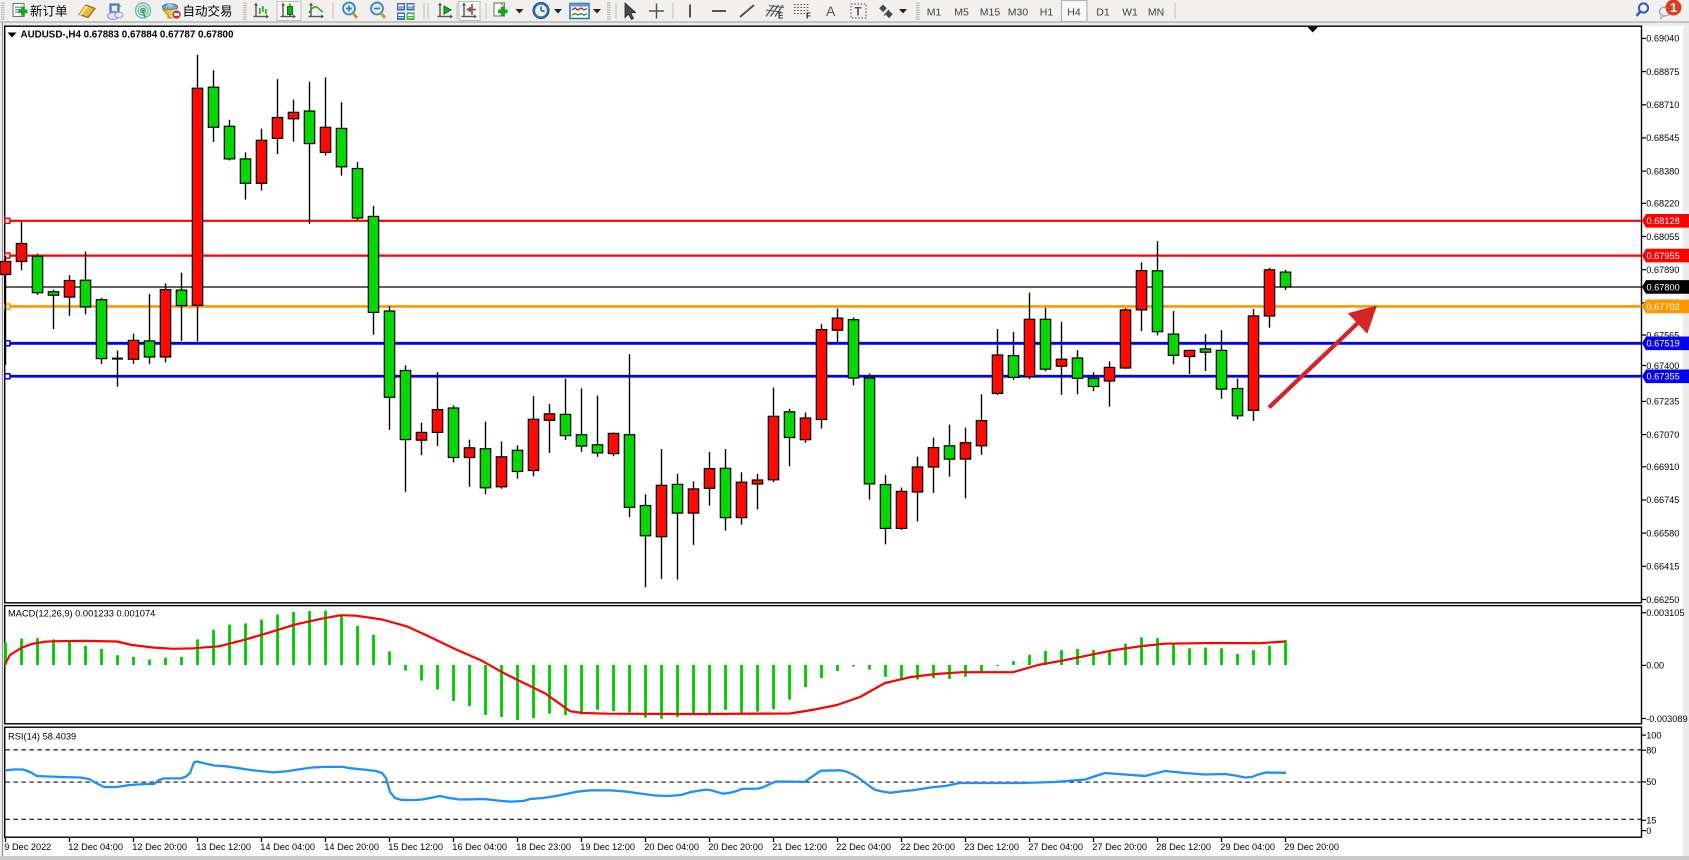 This screenshot has width=1689, height=860. Describe the element at coordinates (799, 847) in the screenshot. I see `svg-text: 21 Dec 12:00` at that location.